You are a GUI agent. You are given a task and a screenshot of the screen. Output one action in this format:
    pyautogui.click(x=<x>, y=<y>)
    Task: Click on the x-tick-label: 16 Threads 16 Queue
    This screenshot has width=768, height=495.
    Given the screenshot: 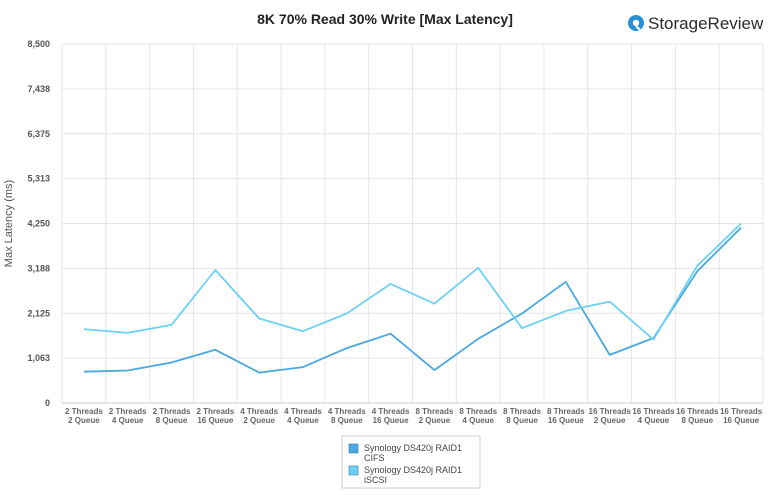 What is the action you would take?
    pyautogui.click(x=741, y=416)
    